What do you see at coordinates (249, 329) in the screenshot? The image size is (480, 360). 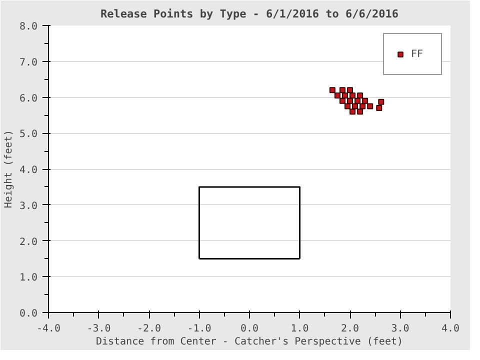 I see `x-tick-label: 0.0` at bounding box center [249, 329].